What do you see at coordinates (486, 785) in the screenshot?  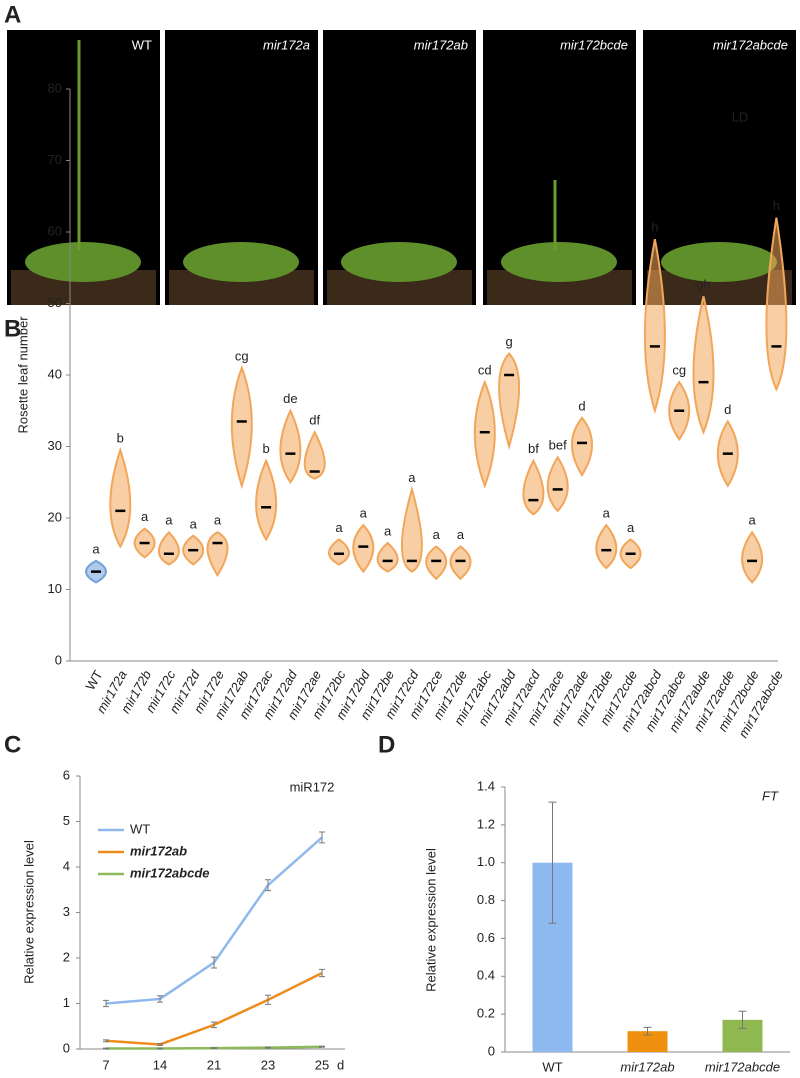 I see `y-tick-label: 1.4` at bounding box center [486, 785].